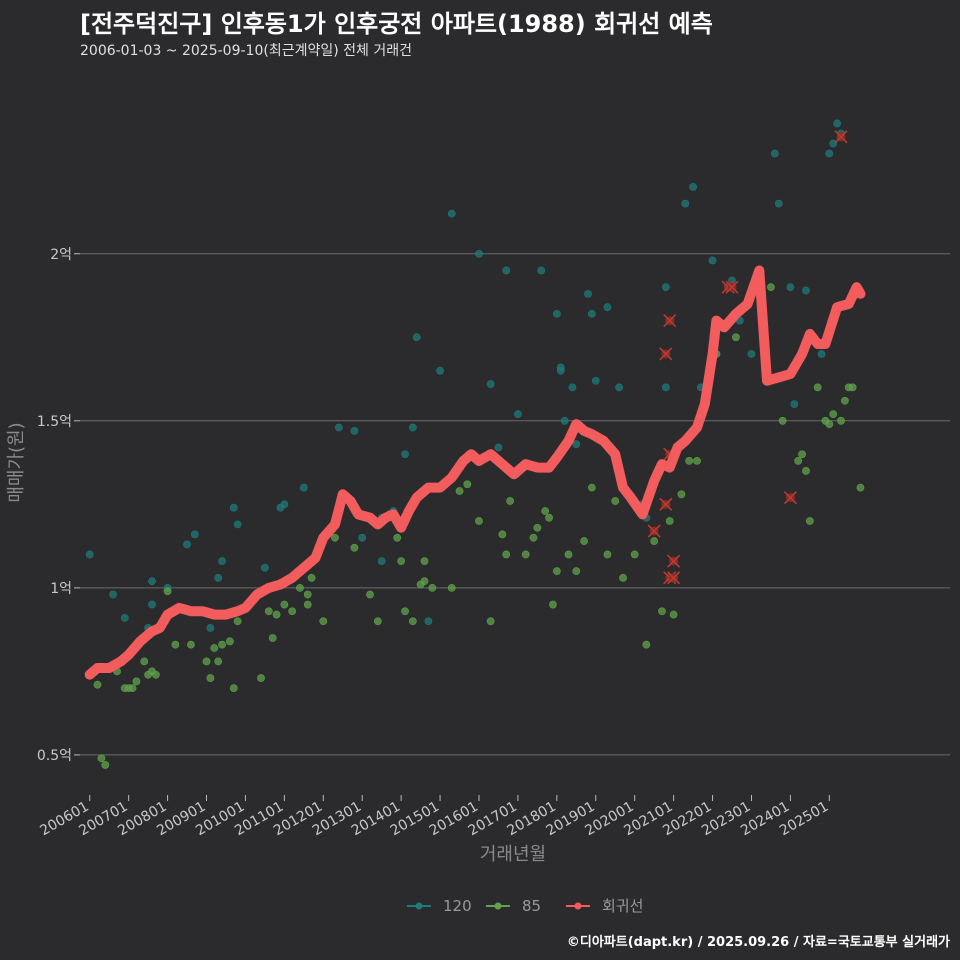 The image size is (960, 960). What do you see at coordinates (531, 906) in the screenshot?
I see `legend-label: 85` at bounding box center [531, 906].